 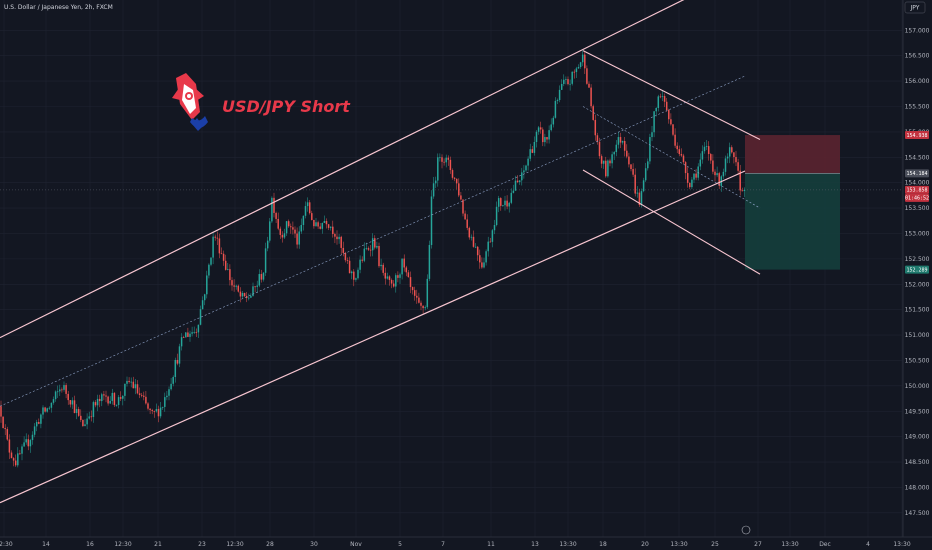 What do you see at coordinates (746, 530) in the screenshot?
I see `countdown-icon` at bounding box center [746, 530].